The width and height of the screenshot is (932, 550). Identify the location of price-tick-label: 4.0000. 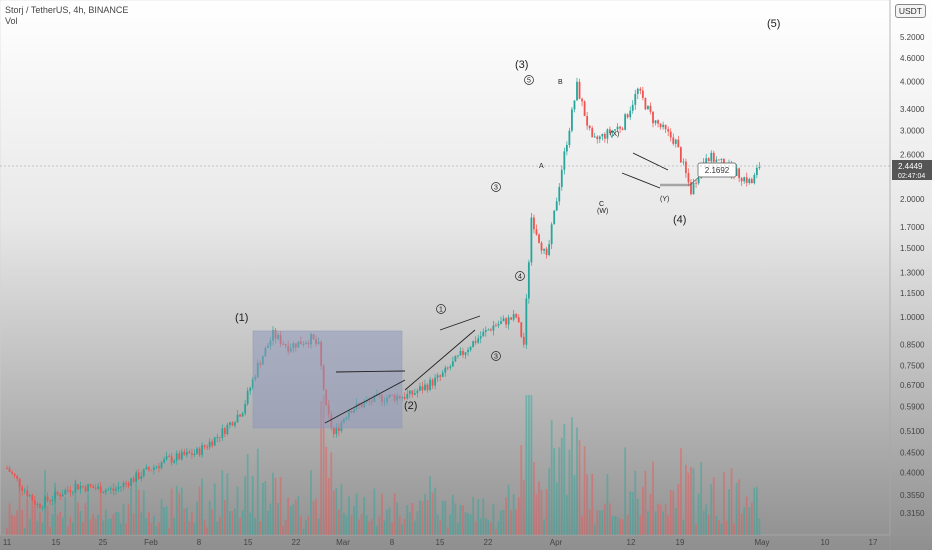
(912, 82).